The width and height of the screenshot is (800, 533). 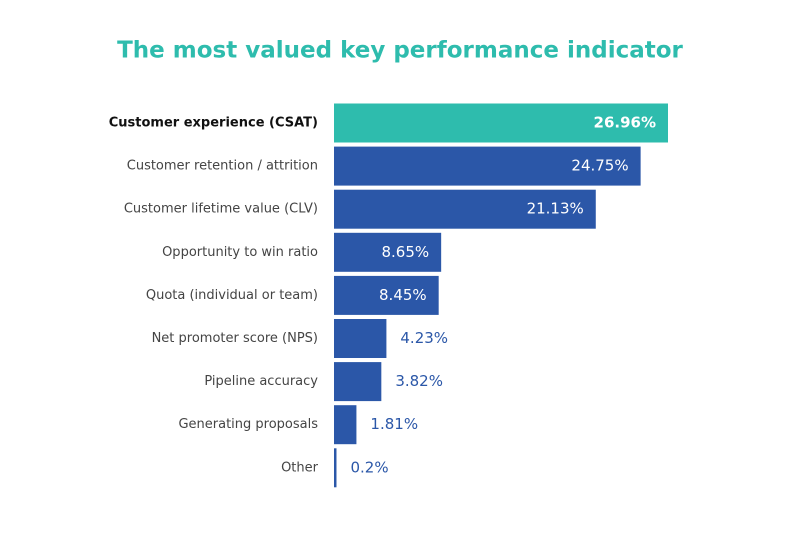 What do you see at coordinates (406, 252) in the screenshot?
I see `value-label: 8.65%` at bounding box center [406, 252].